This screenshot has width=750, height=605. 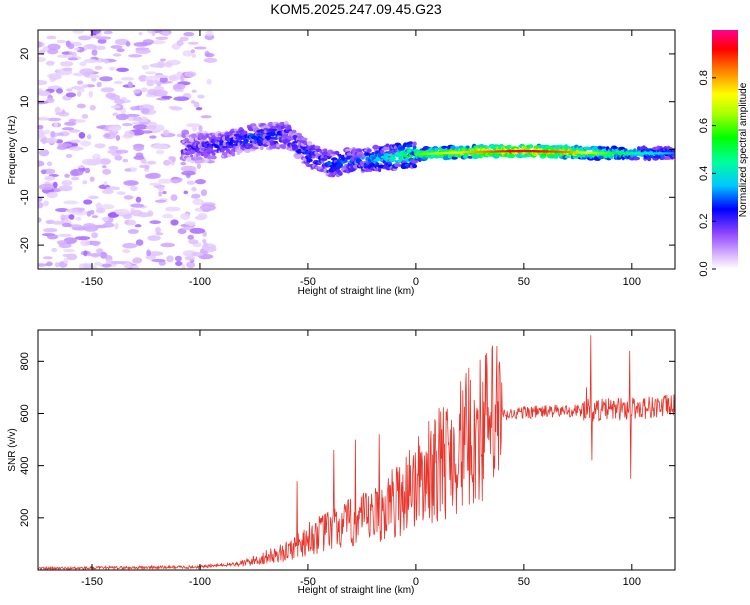 I want to click on colorbar-tick-label: 0.8, so click(x=704, y=77).